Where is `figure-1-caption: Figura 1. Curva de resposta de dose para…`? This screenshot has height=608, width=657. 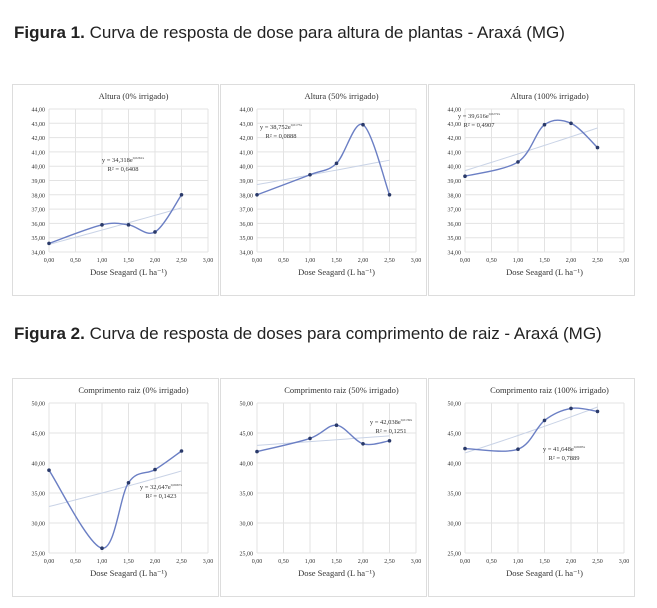
figure-1-caption: Figura 1. Curva de resposta de dose para… is located at coordinates (314, 33).